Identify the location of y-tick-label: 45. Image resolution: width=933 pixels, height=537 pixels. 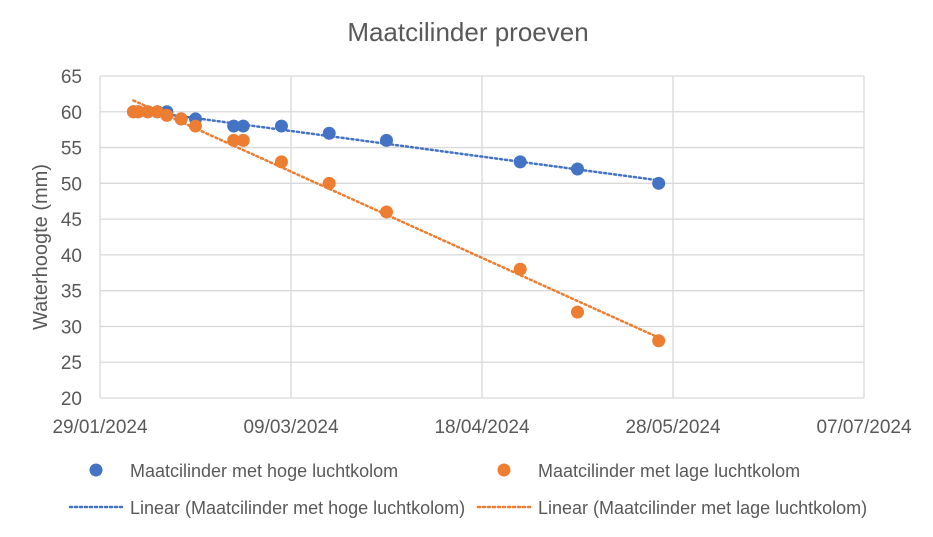
(71, 220).